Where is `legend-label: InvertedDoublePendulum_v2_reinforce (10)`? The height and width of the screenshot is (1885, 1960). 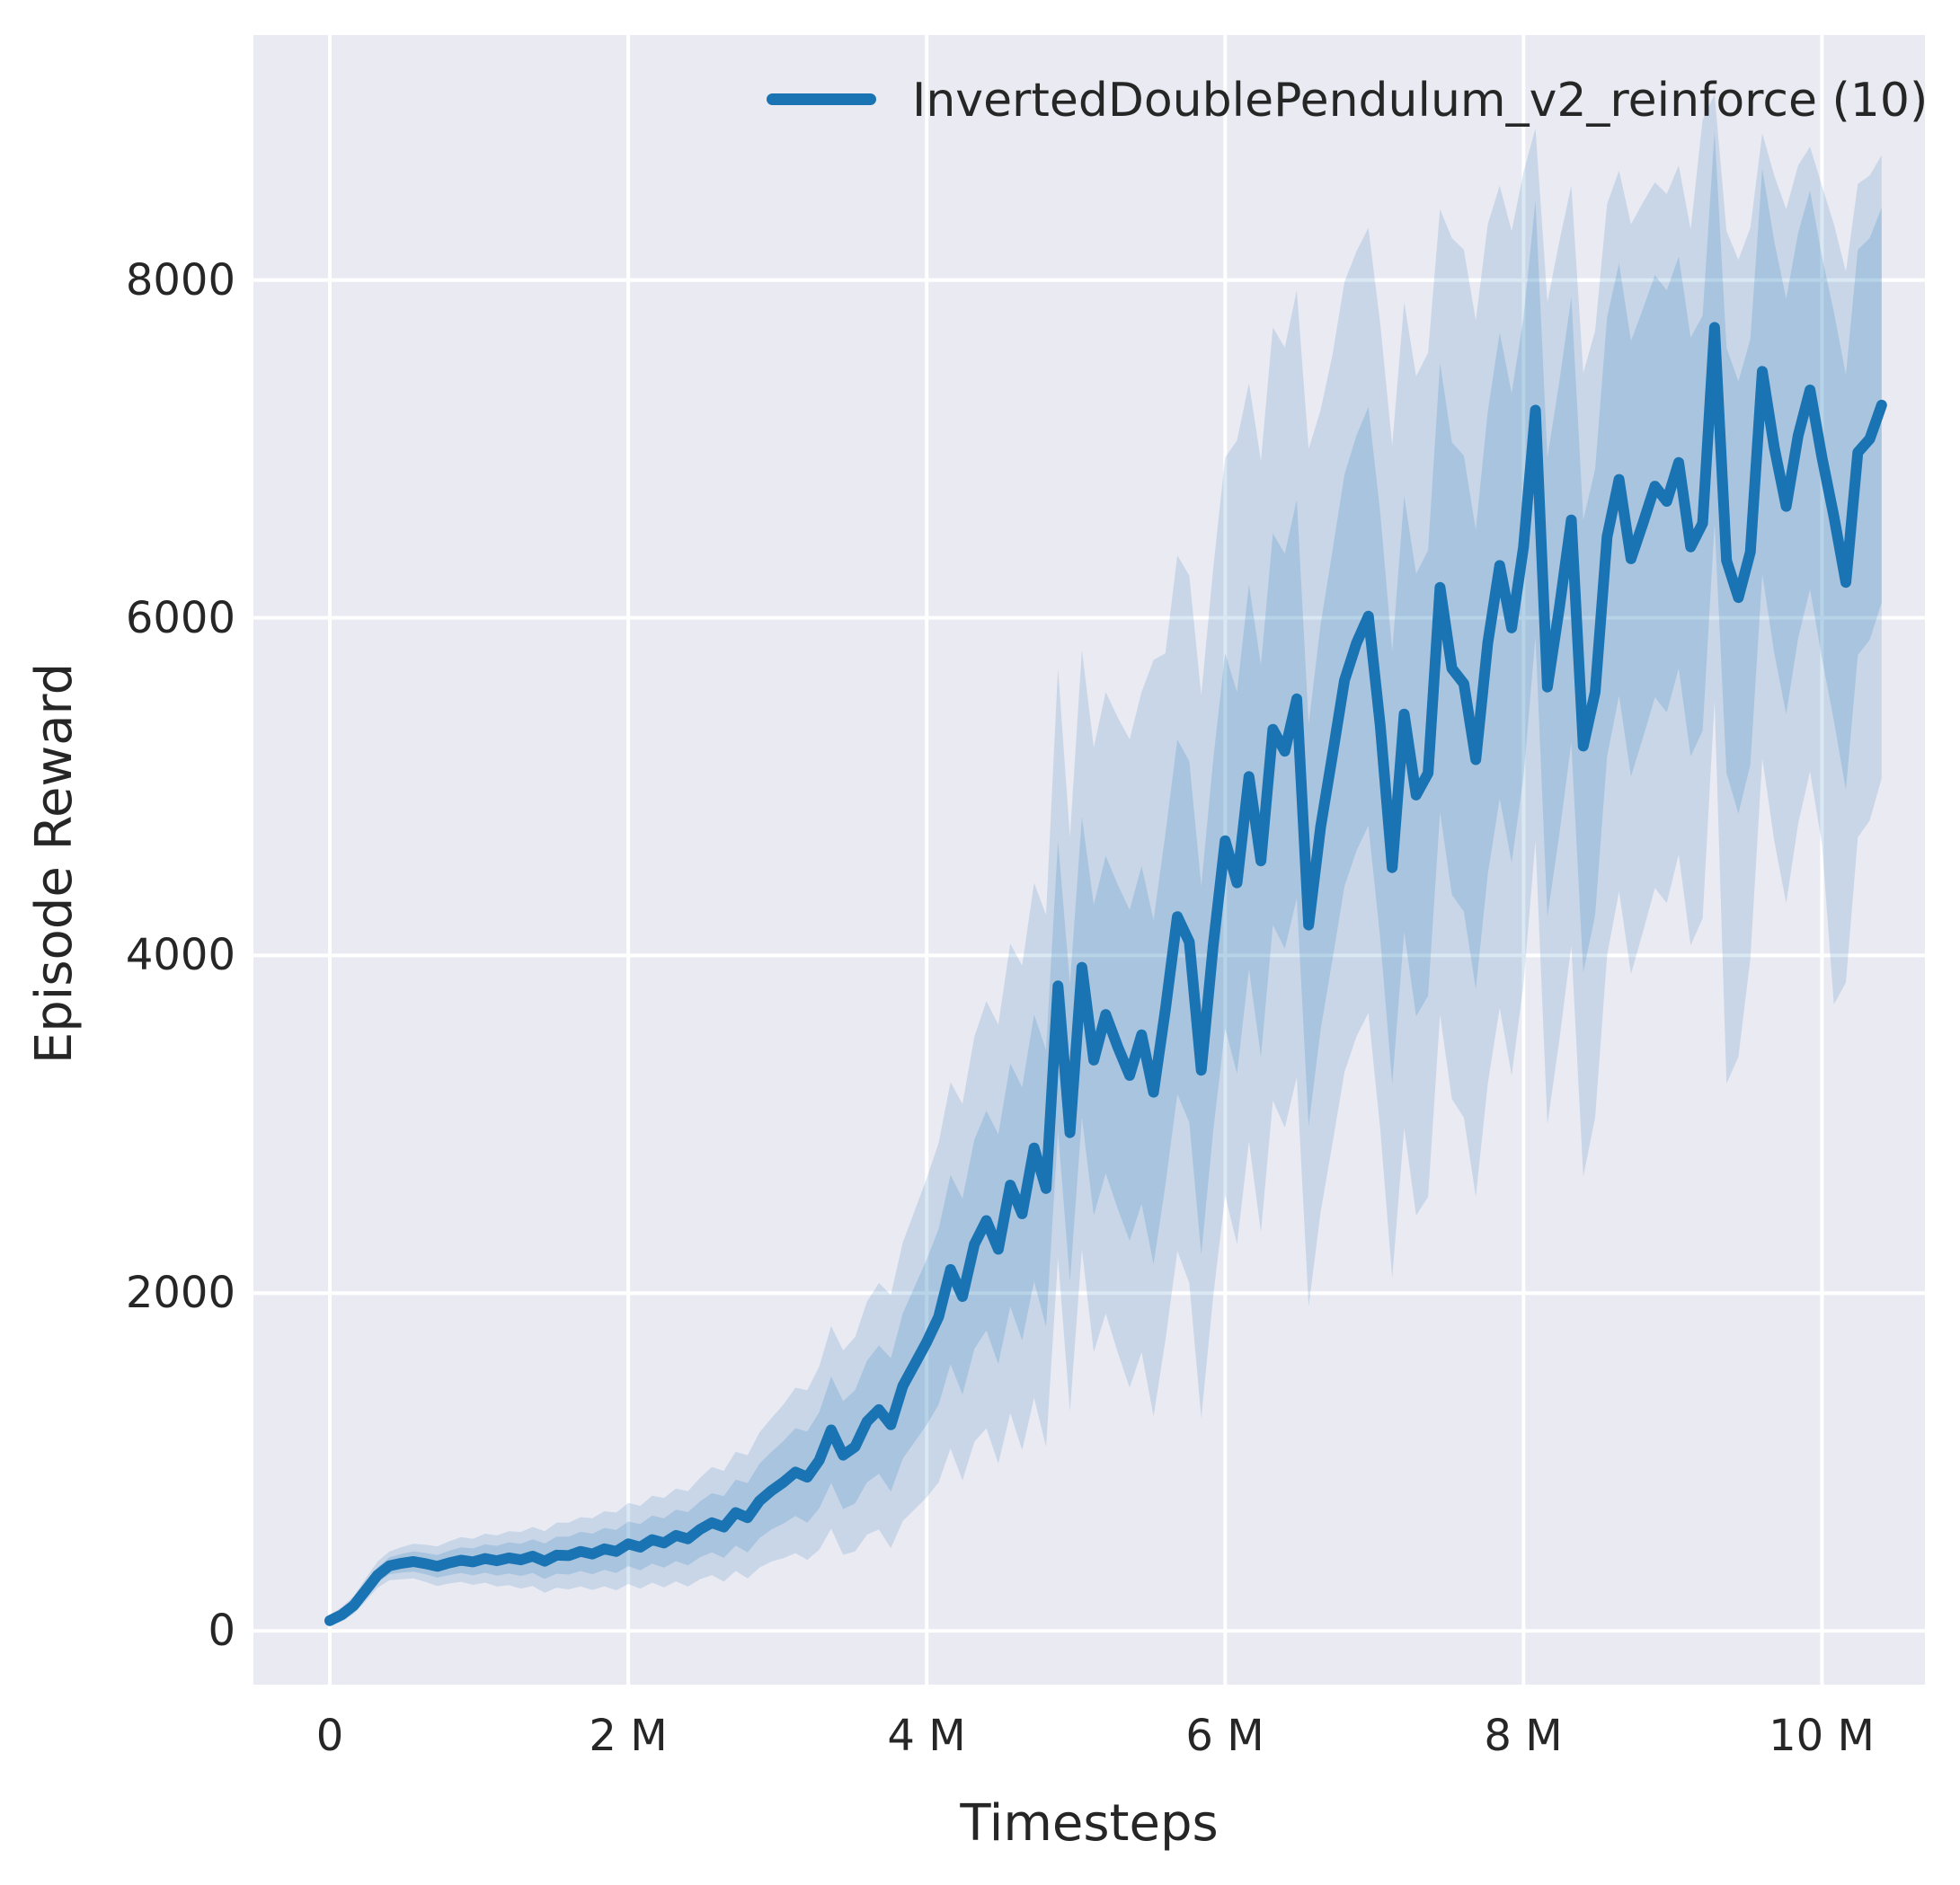 legend-label: InvertedDoublePendulum_v2_reinforce (10) is located at coordinates (1421, 101).